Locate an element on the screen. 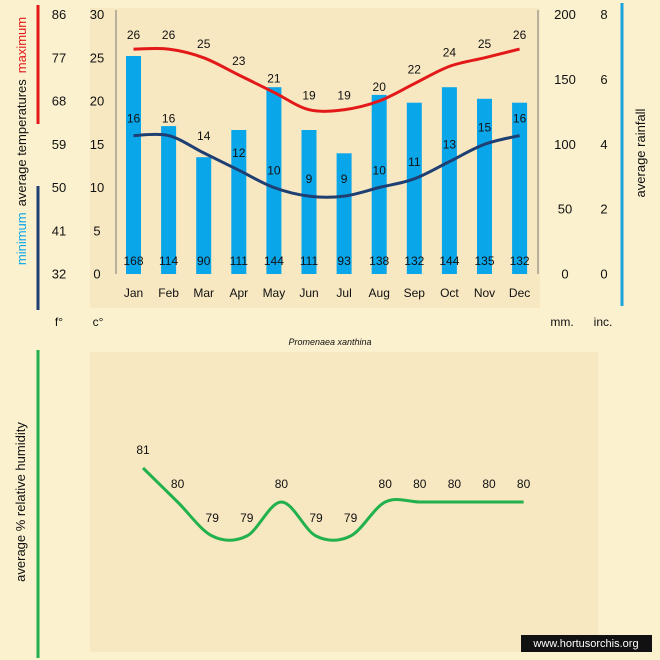 The height and width of the screenshot is (660, 660). rainfall-bar-jun is located at coordinates (309, 202).